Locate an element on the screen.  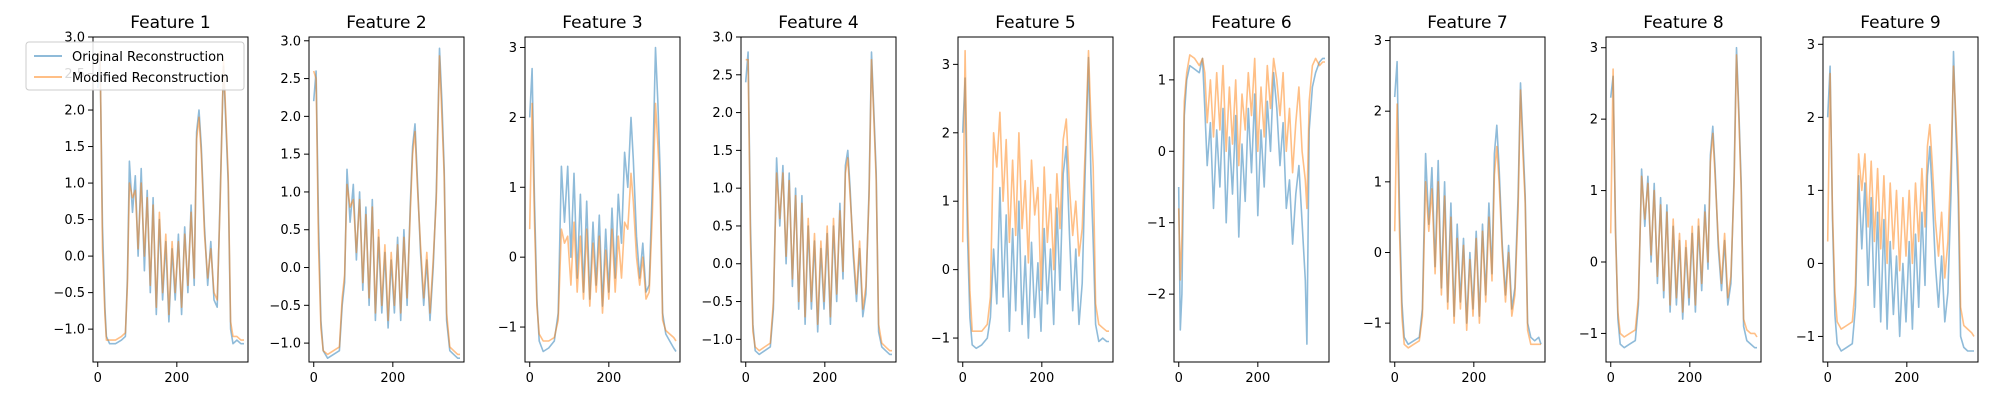
panel-title: Feature 7 is located at coordinates (1467, 23).